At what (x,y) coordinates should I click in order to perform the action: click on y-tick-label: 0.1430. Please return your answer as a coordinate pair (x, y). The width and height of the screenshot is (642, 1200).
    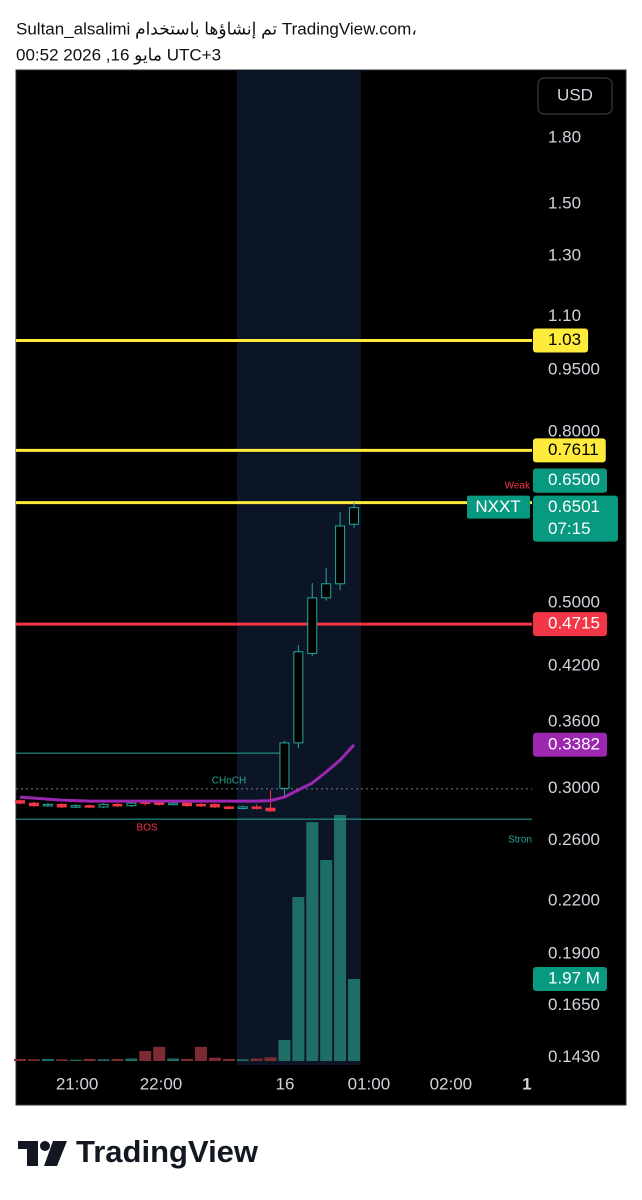
    Looking at the image, I should click on (574, 1056).